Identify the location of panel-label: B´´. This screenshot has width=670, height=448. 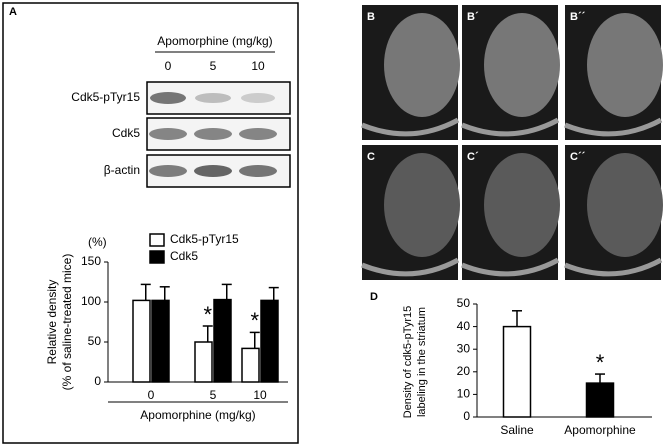
(578, 17).